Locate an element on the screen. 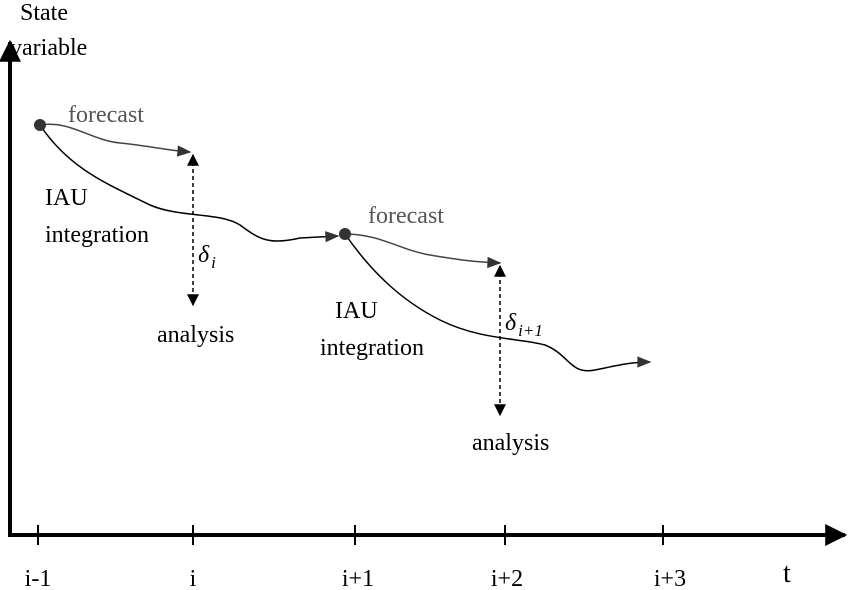 The height and width of the screenshot is (590, 850). tick-marks is located at coordinates (350, 535).